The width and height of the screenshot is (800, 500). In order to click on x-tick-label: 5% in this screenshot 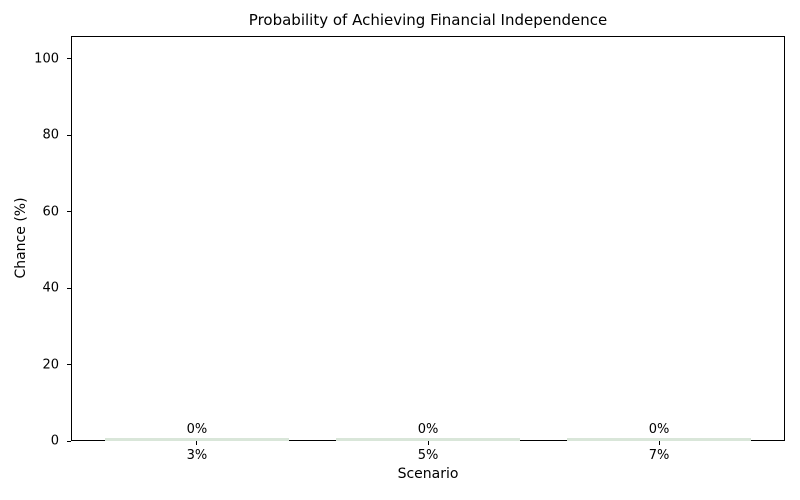, I will do `click(428, 455)`.